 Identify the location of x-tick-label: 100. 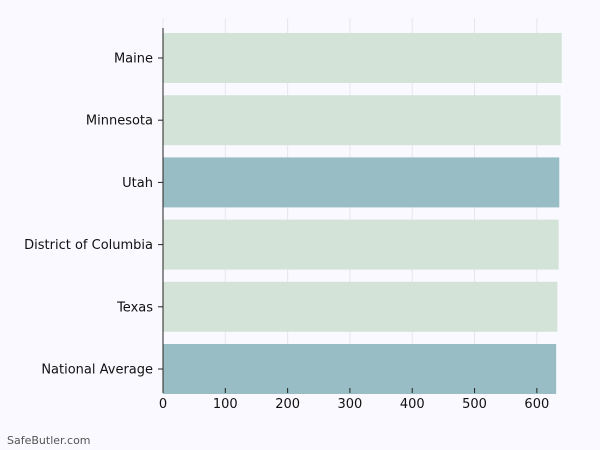
(225, 404).